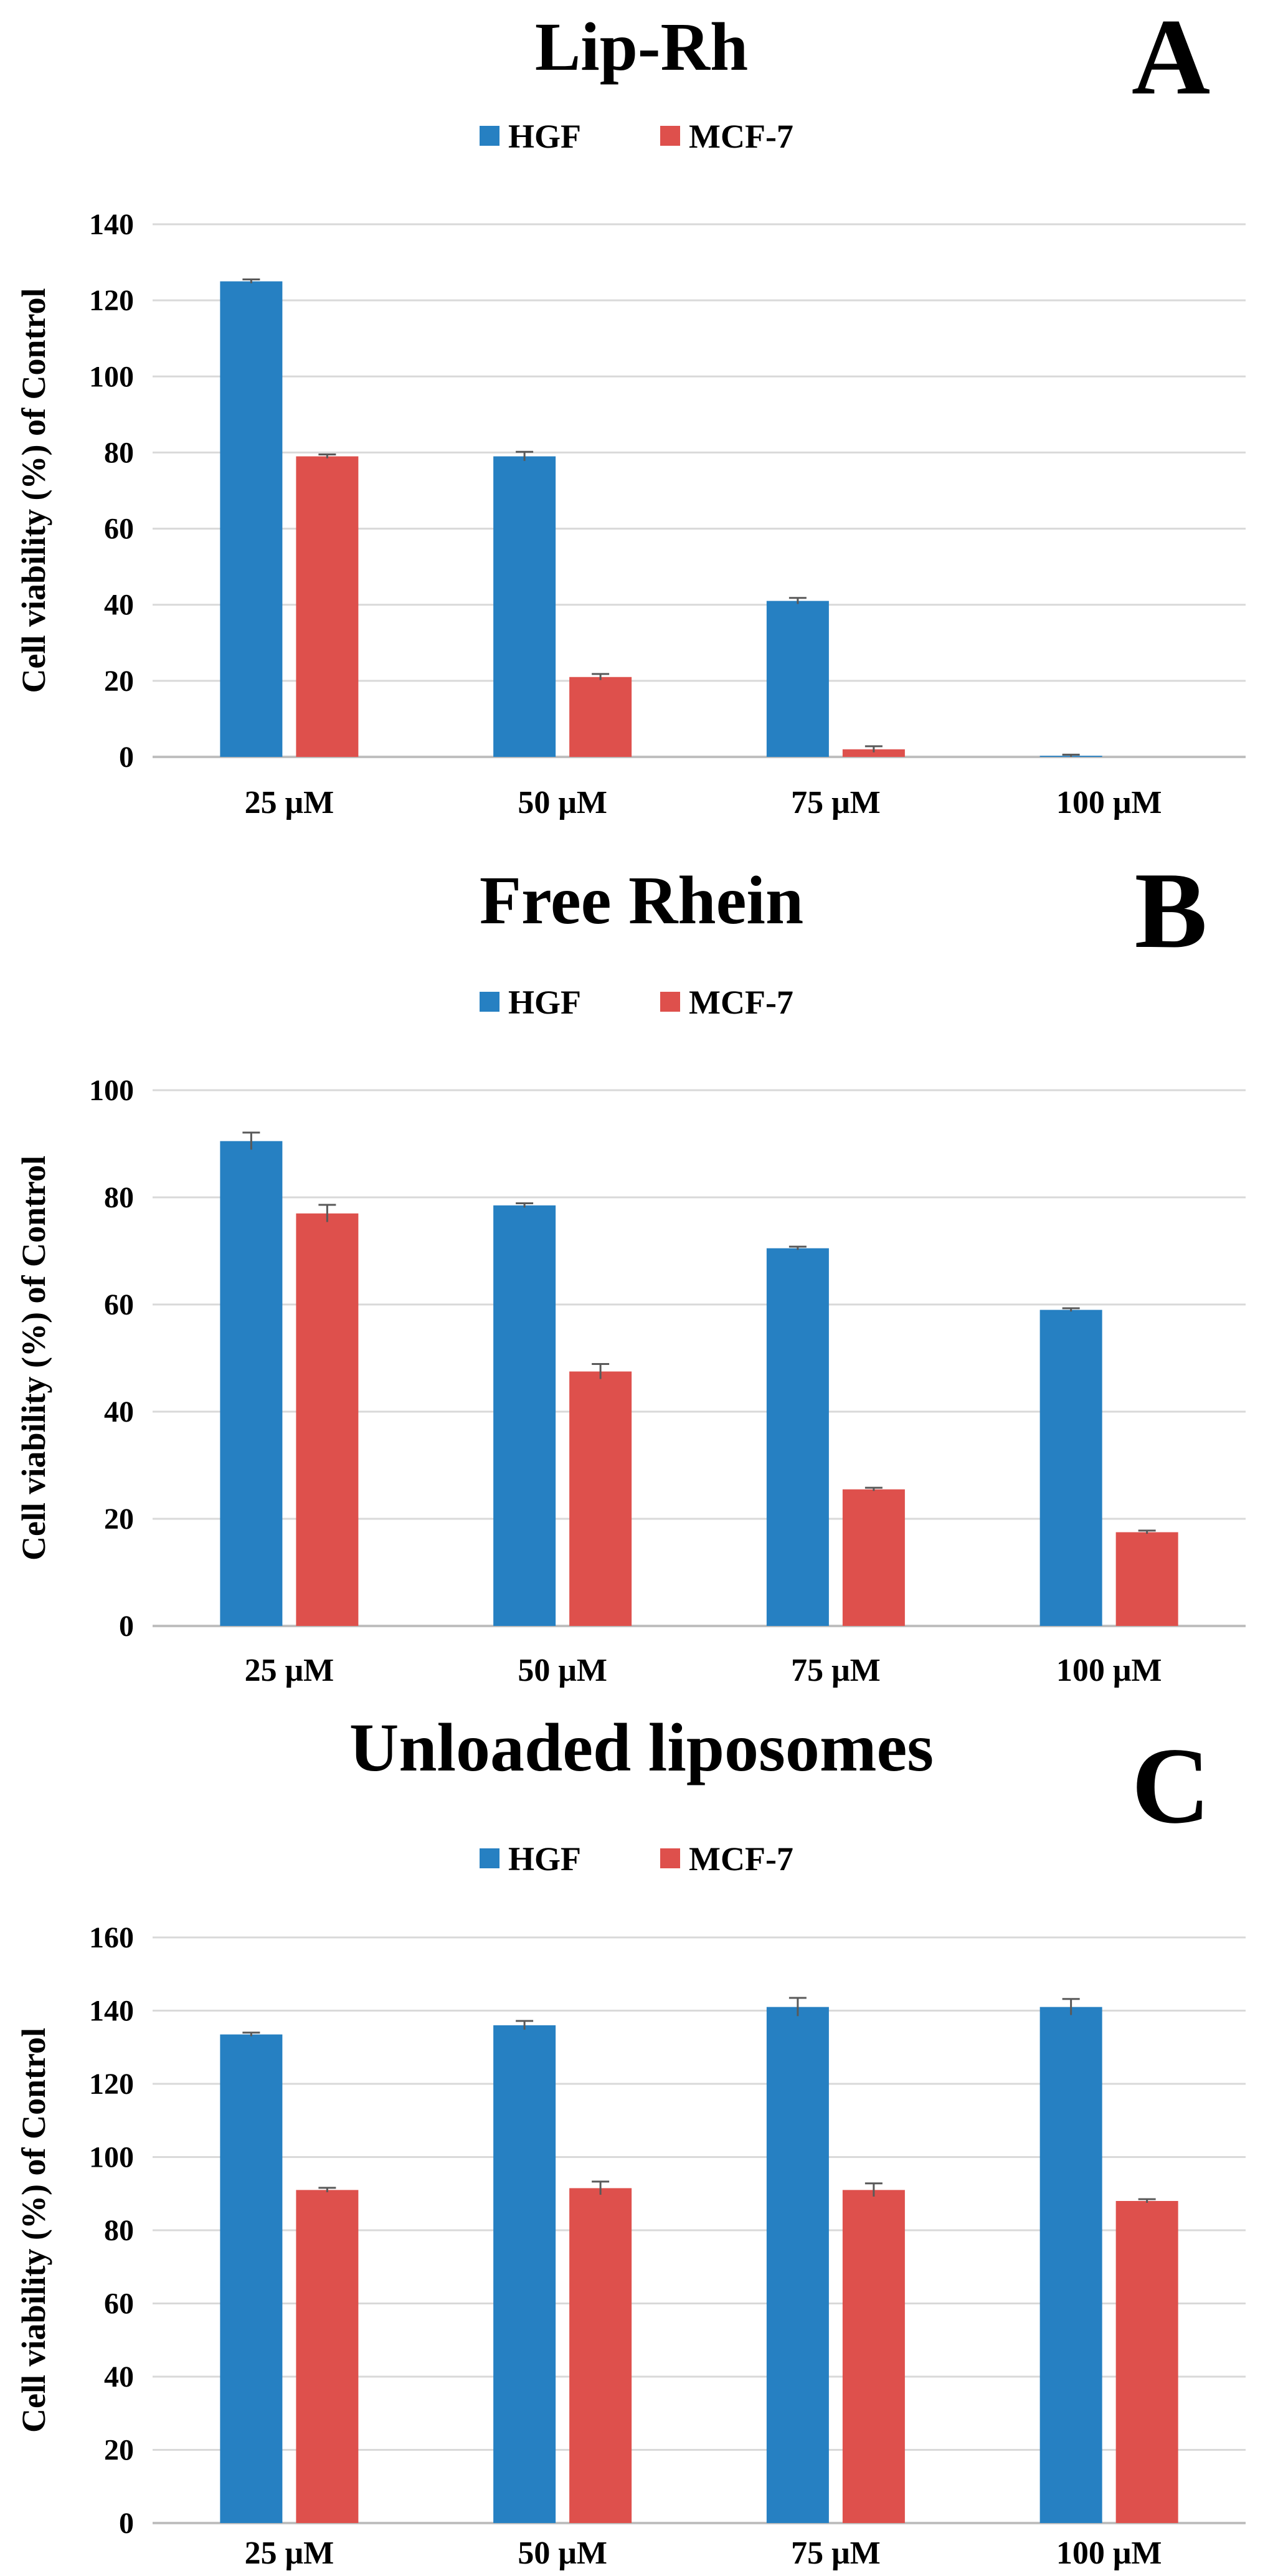 The image size is (1283, 2576). What do you see at coordinates (1171, 58) in the screenshot?
I see `panel-letter: A` at bounding box center [1171, 58].